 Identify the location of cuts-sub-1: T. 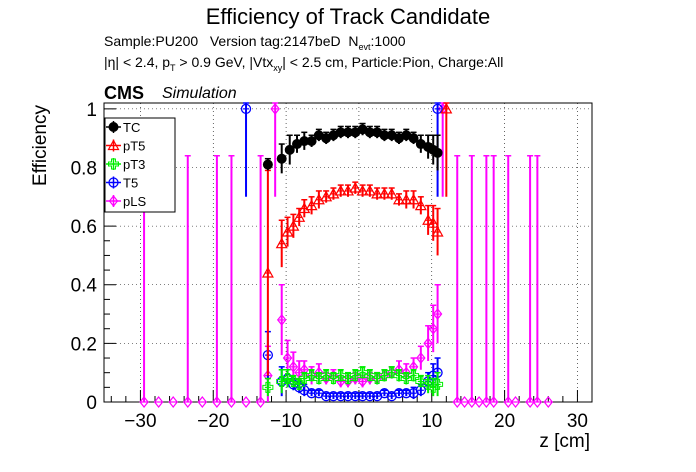
(173, 67).